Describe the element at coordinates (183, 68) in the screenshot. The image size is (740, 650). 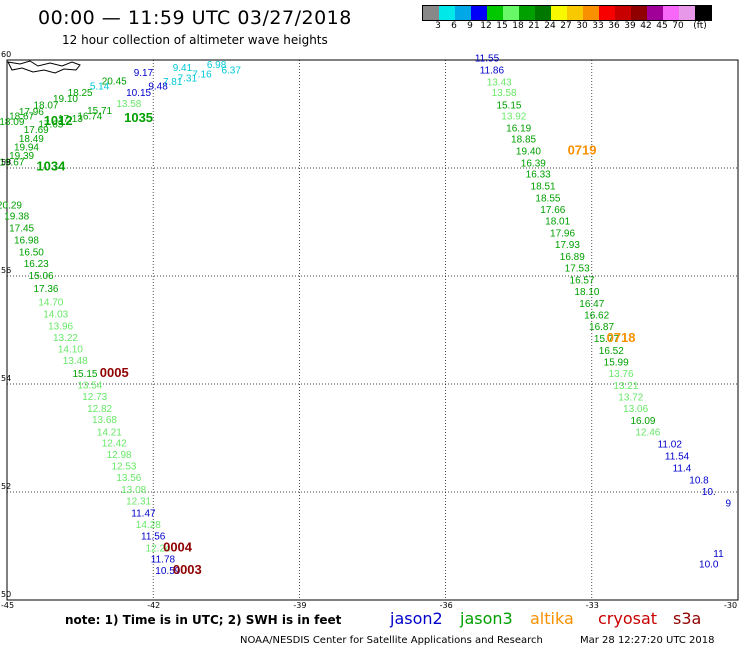
I see `wave-height-value: 9.41` at that location.